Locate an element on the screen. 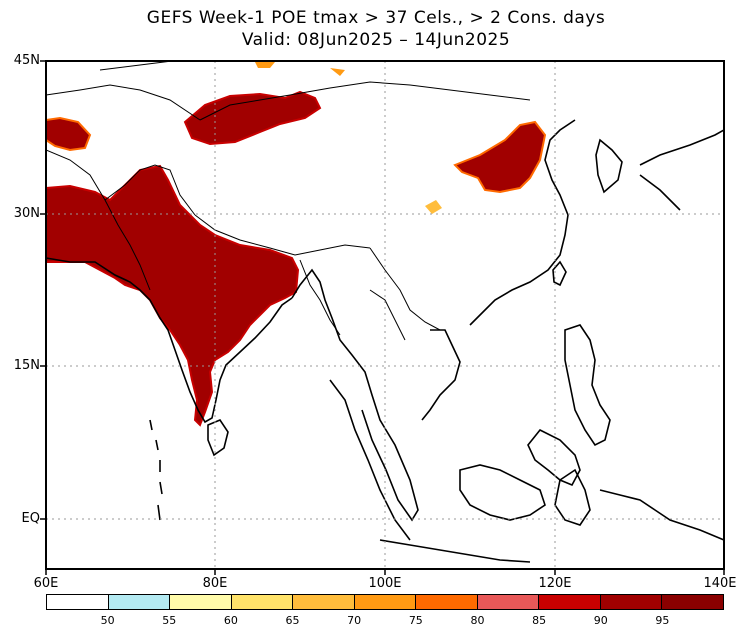 The image size is (752, 633). colorbar-tick-label: 85 is located at coordinates (539, 620).